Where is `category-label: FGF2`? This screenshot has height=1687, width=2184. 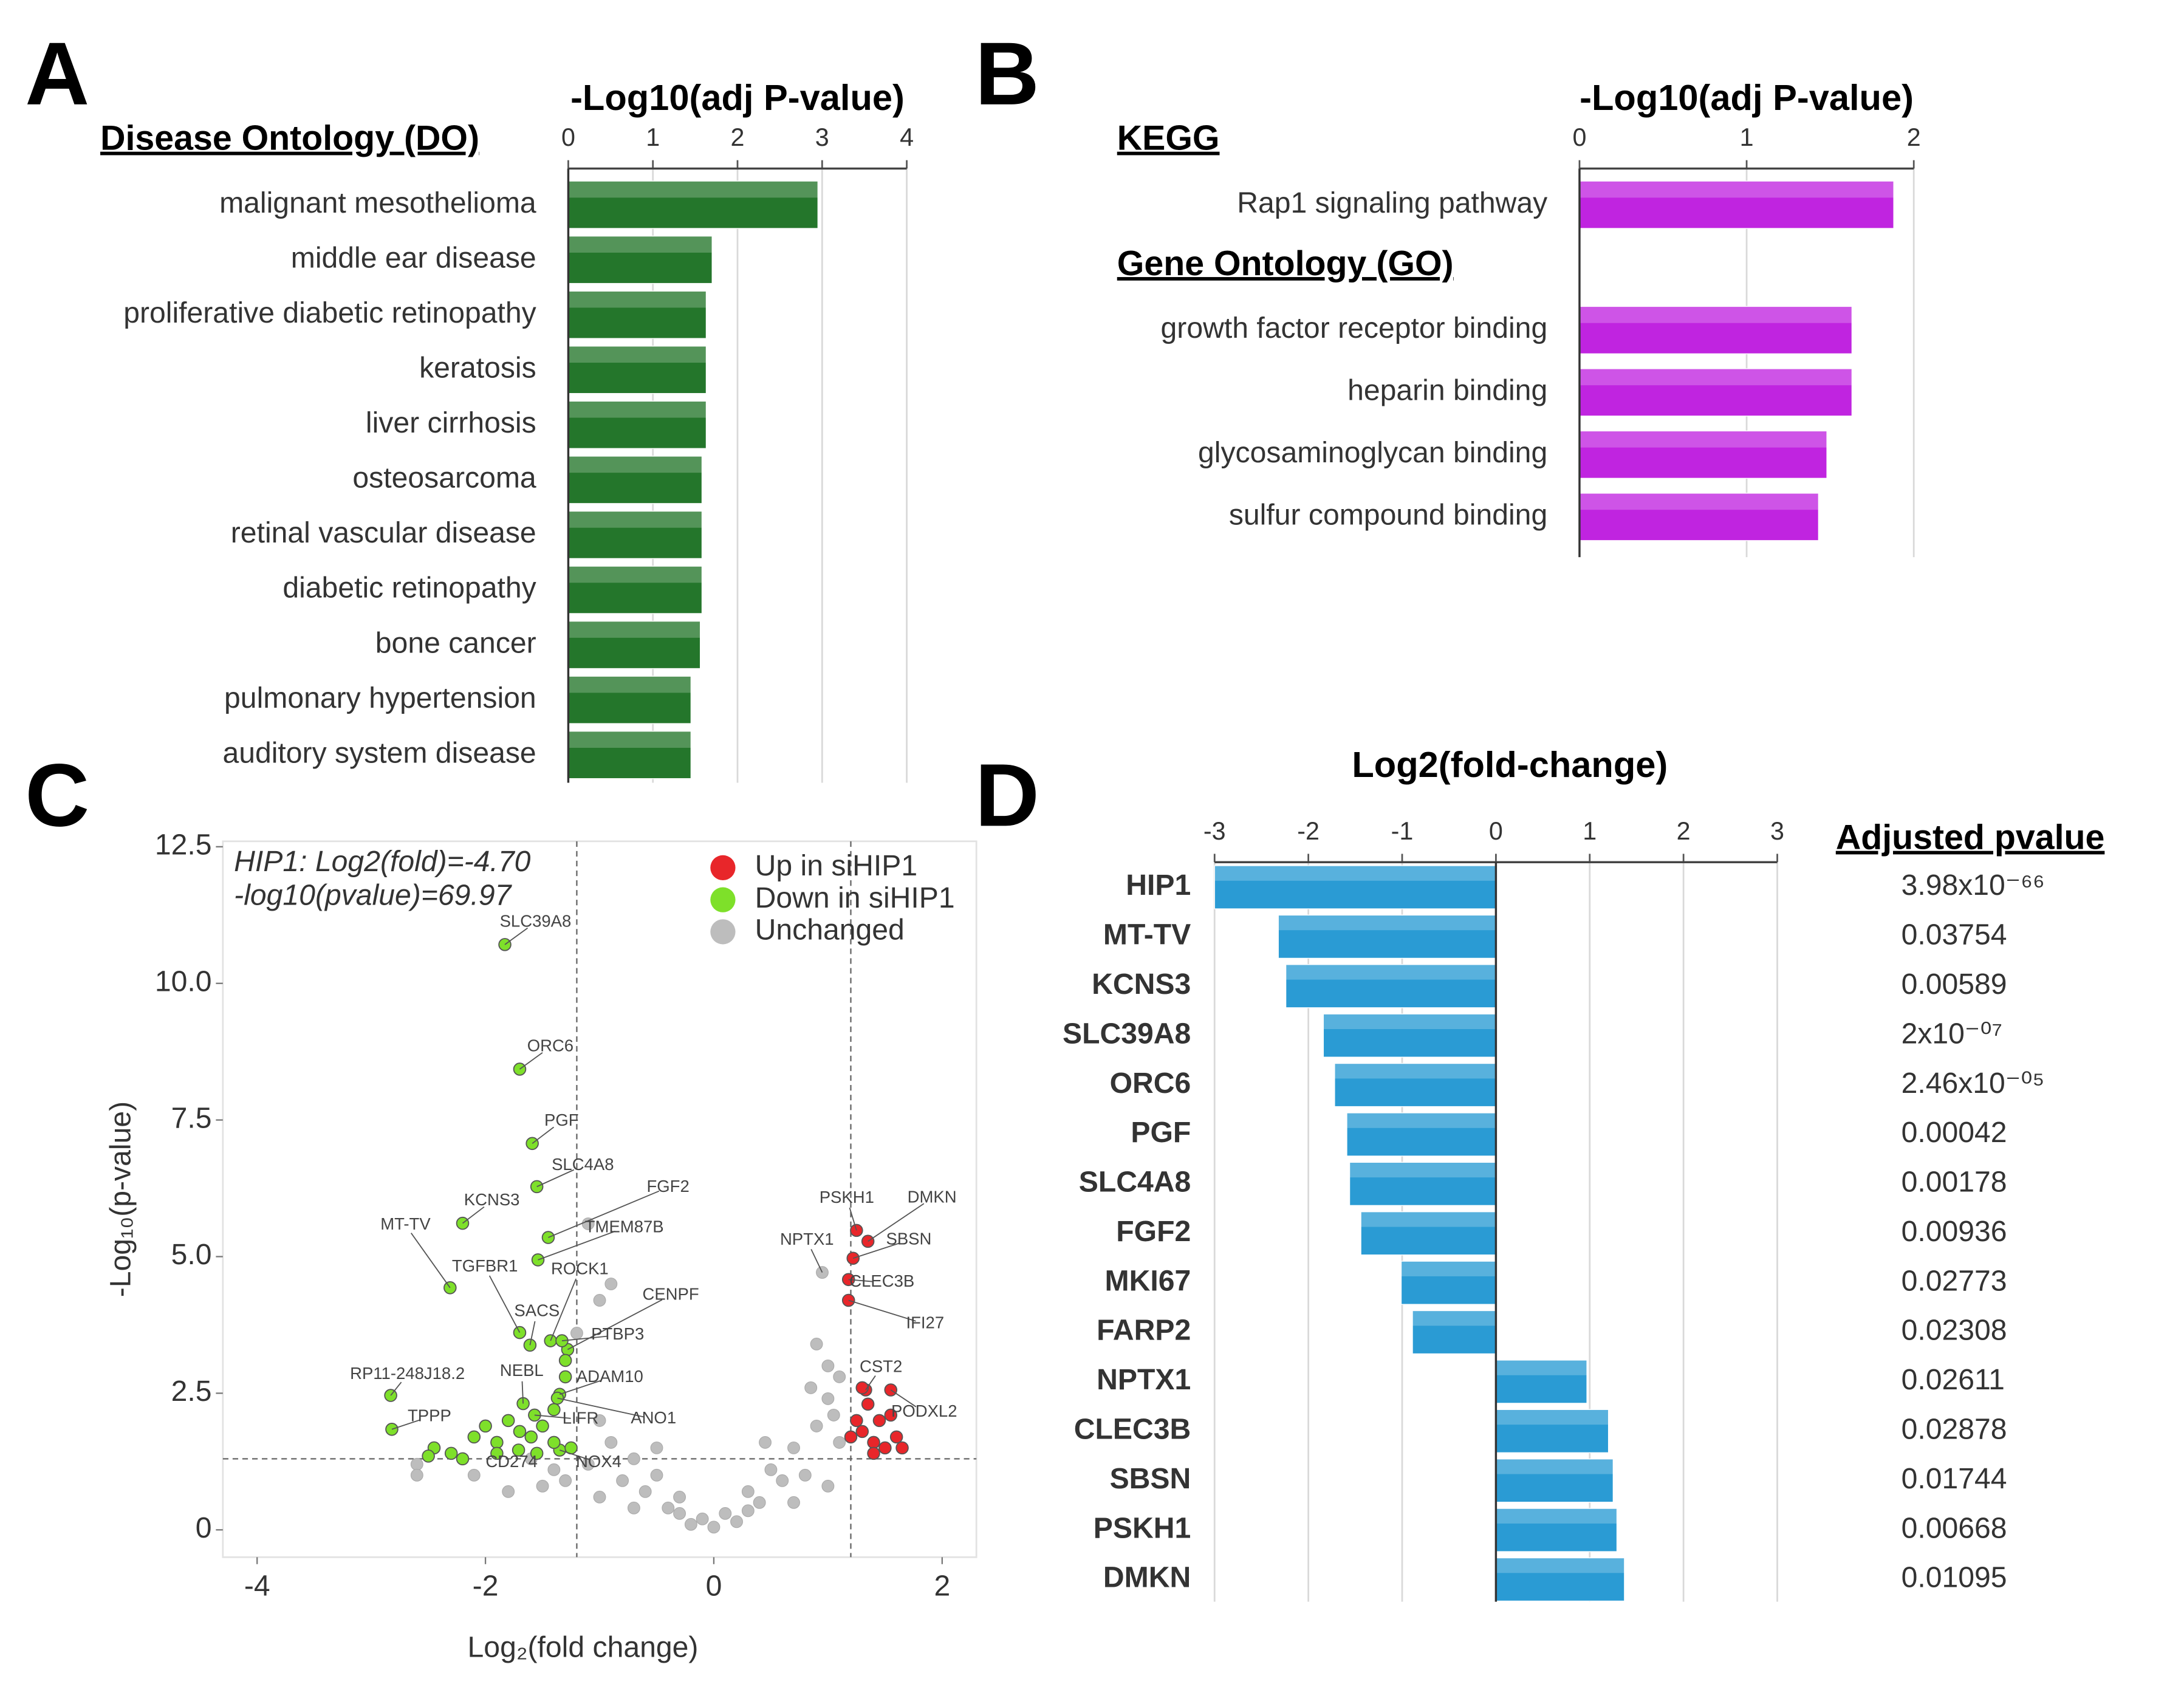
category-label: FGF2 is located at coordinates (1153, 1231).